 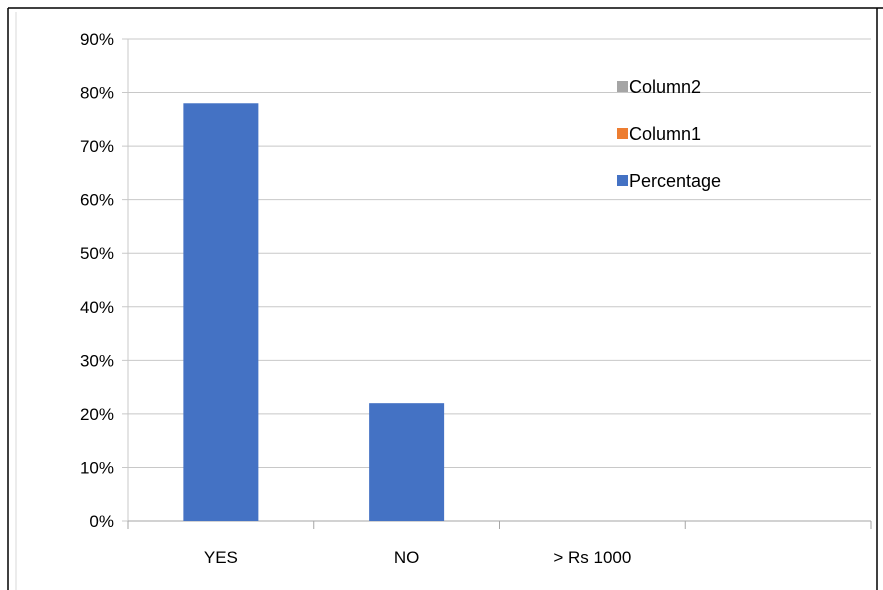 What do you see at coordinates (675, 181) in the screenshot?
I see `legend-label: Percentage` at bounding box center [675, 181].